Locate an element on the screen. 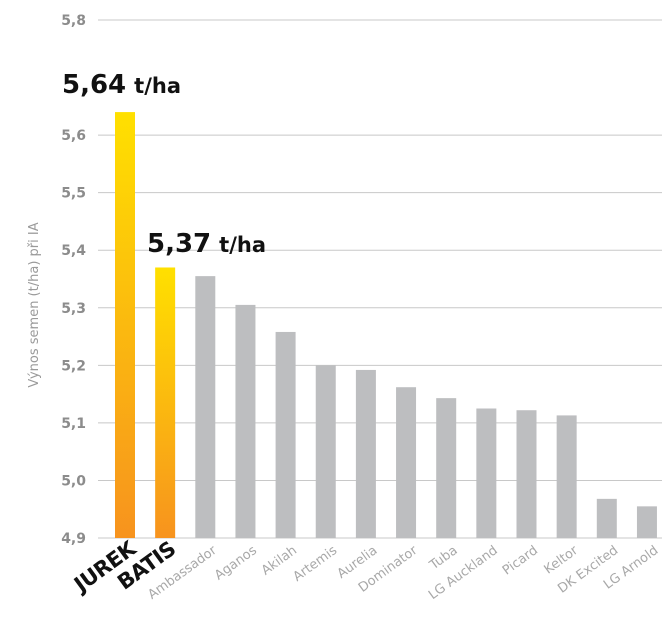  bar-picard is located at coordinates (526, 474).